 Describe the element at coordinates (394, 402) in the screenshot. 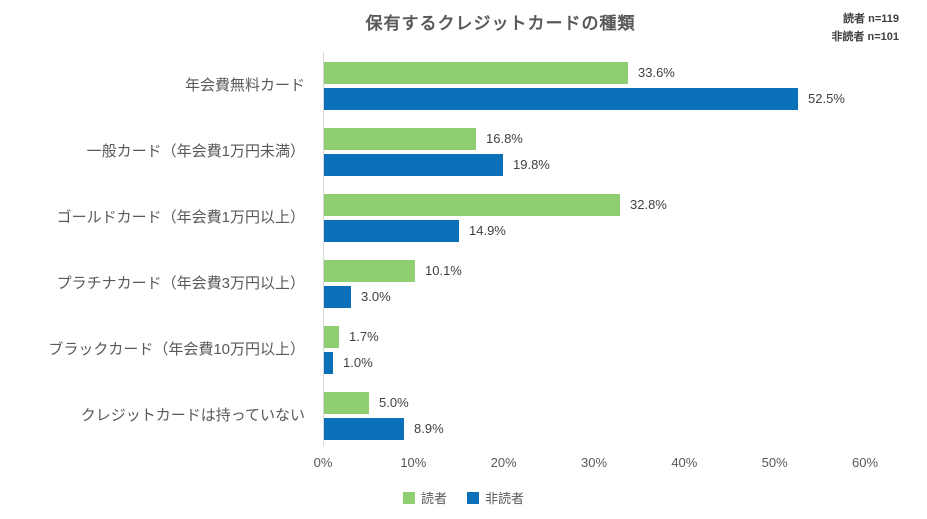

I see `value-label: 5.0%` at that location.